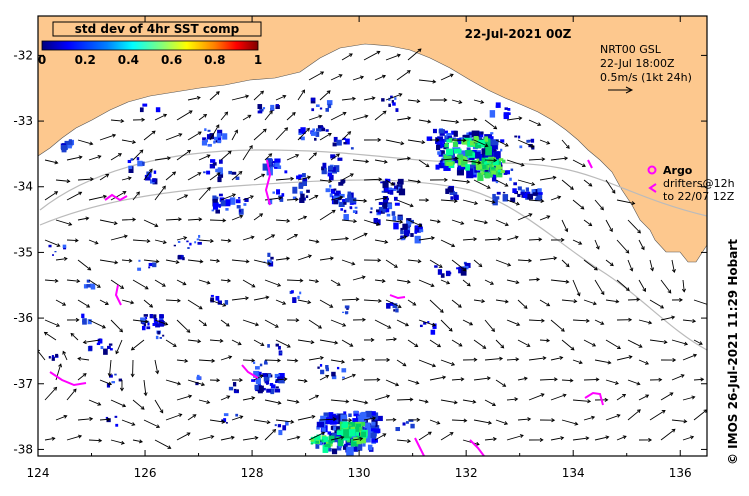  I want to click on drifters-label: drifters@12h, so click(699, 183).